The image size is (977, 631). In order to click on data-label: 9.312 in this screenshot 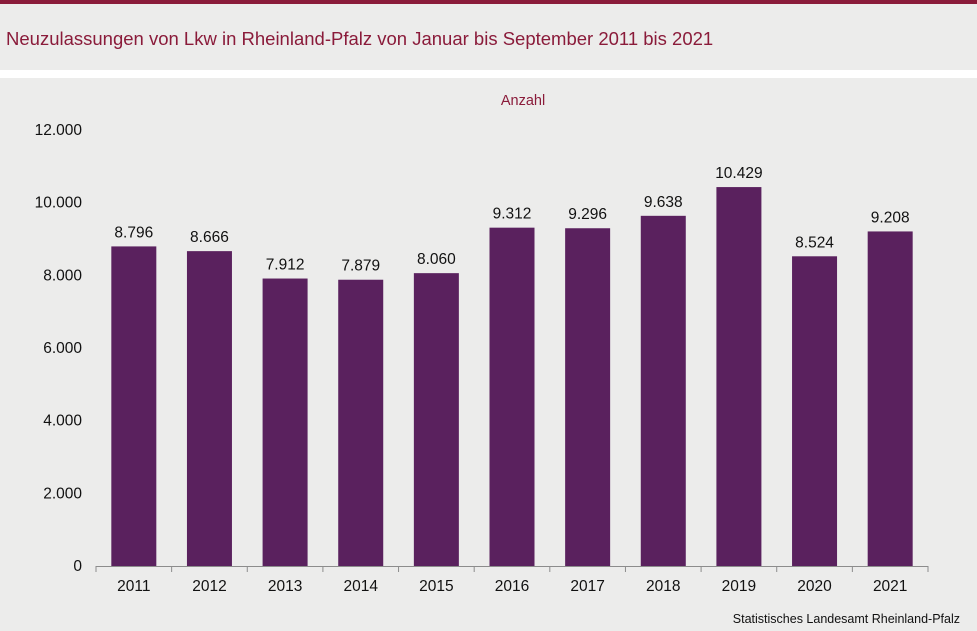, I will do `click(512, 214)`.